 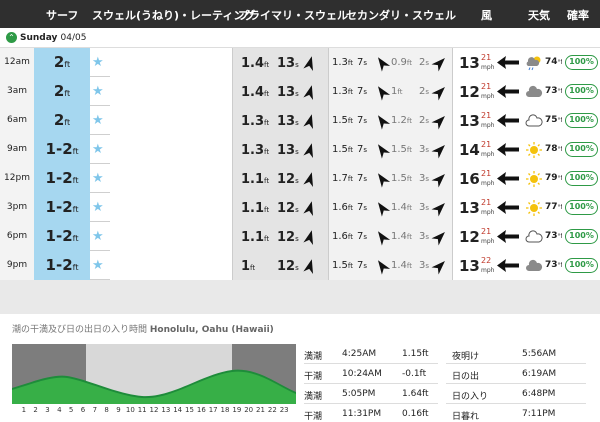 I want to click on hour-label: 11, so click(x=142, y=410).